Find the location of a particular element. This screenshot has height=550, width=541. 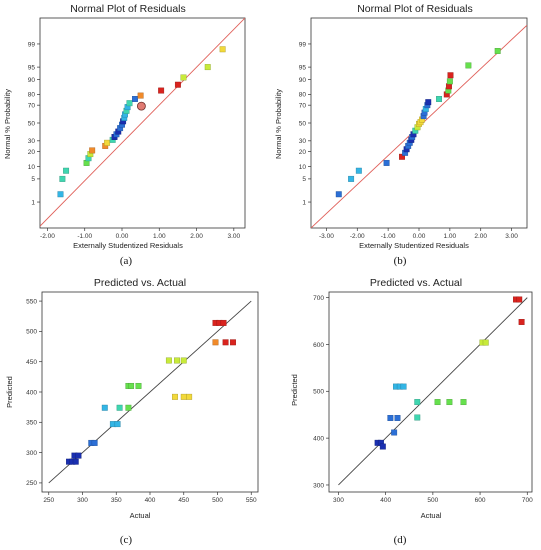

highlighted-point is located at coordinates (141, 106).